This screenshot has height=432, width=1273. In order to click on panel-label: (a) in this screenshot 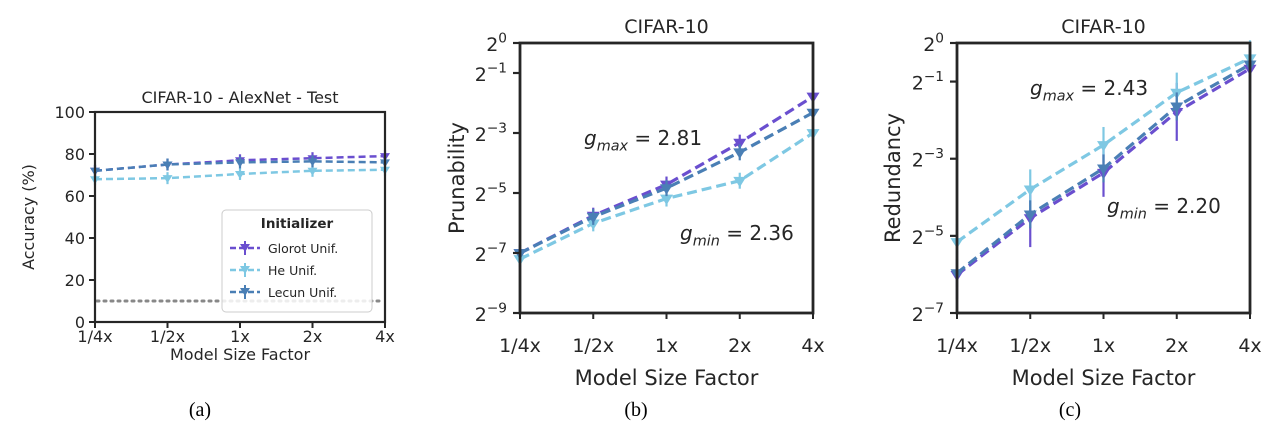, I will do `click(200, 410)`.